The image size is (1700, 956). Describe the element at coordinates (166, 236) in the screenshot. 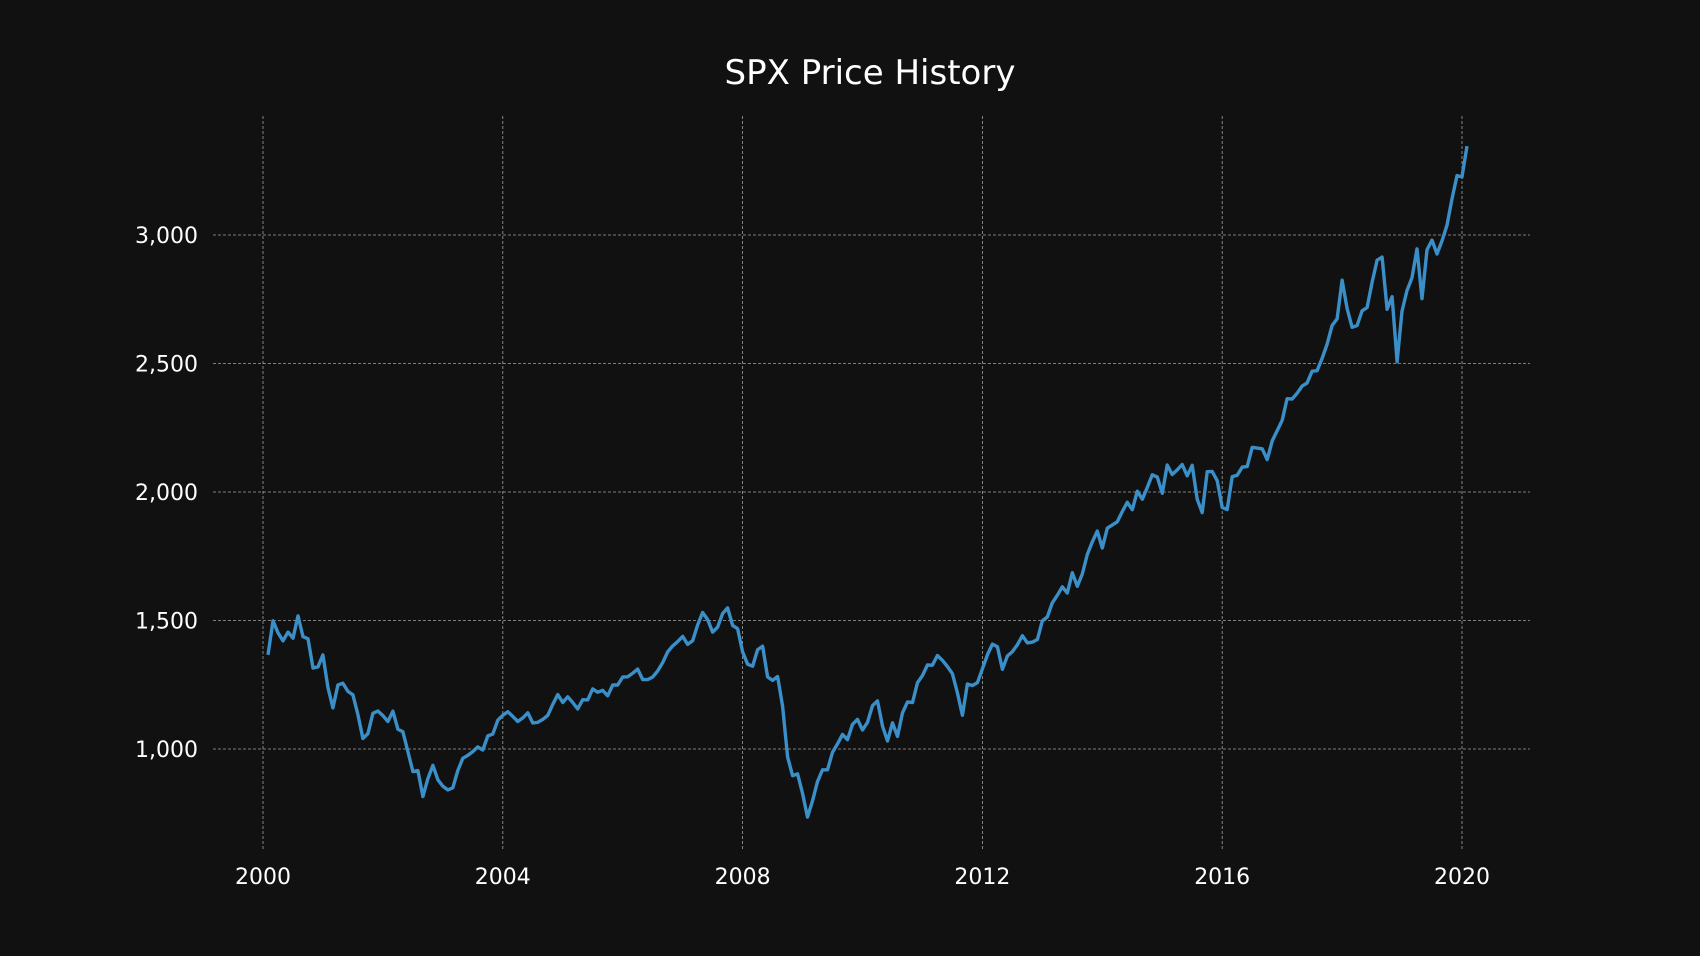

I see `y-tick-label: 3,000` at that location.